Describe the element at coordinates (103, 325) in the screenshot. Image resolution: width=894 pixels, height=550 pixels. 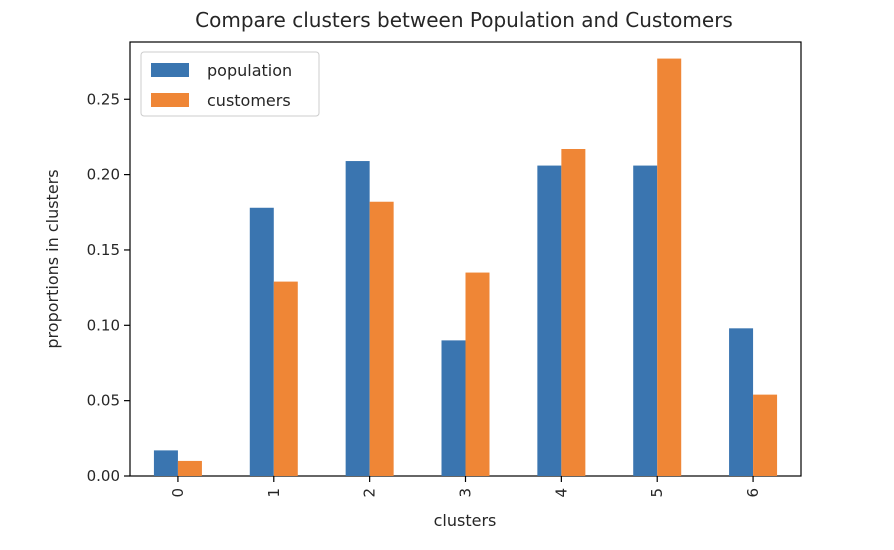
I see `y-tick-label: 0.10` at that location.